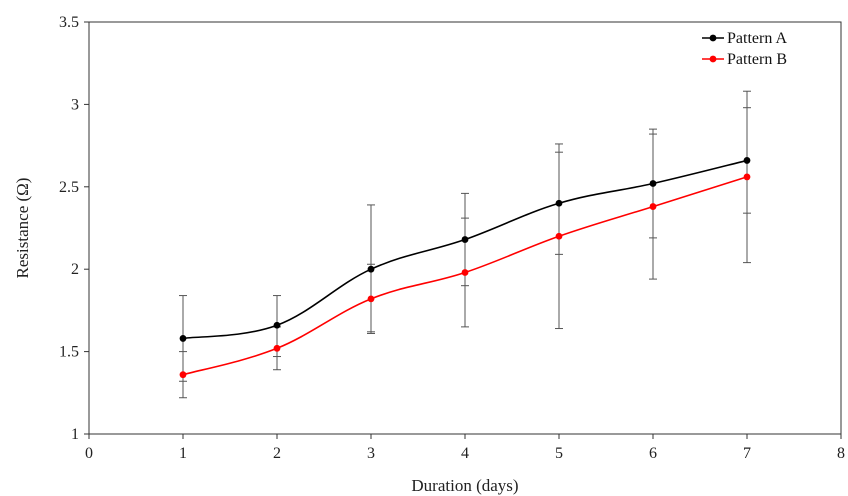 The height and width of the screenshot is (496, 848). I want to click on x-tick-label: 5, so click(559, 453).